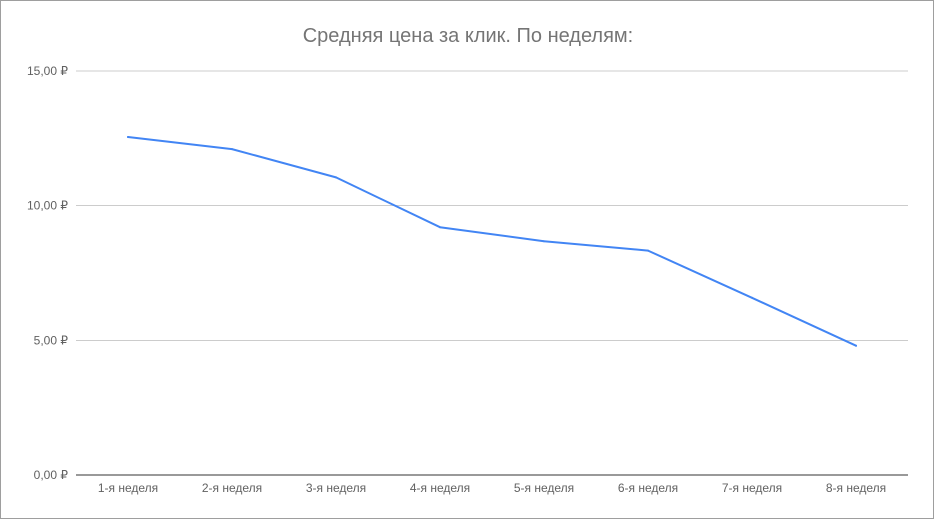 This screenshot has width=934, height=519. I want to click on x-tick-label: 1-я неделя, so click(128, 488).